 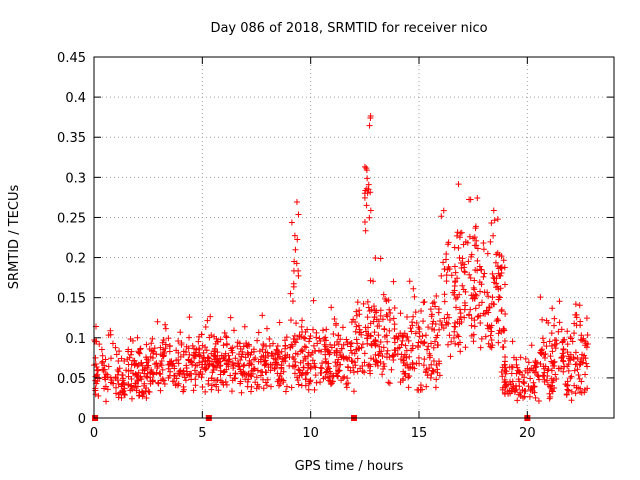 I want to click on x-tick-label: 20, so click(x=527, y=433).